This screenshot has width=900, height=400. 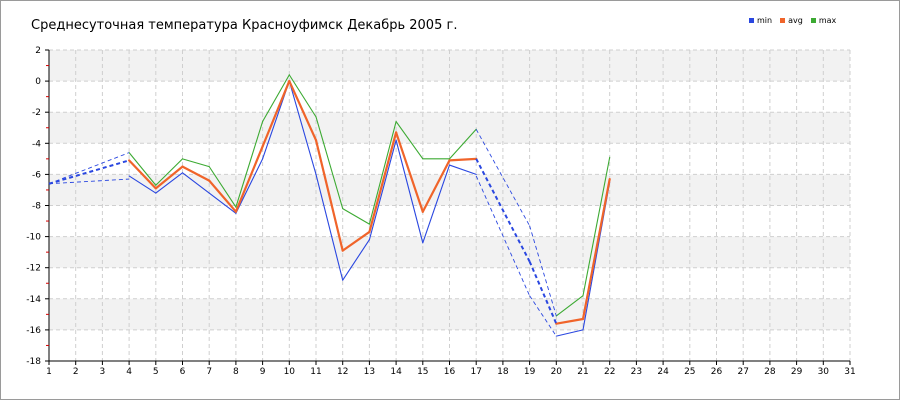 I want to click on y-tick-label: 0, so click(x=38, y=82).